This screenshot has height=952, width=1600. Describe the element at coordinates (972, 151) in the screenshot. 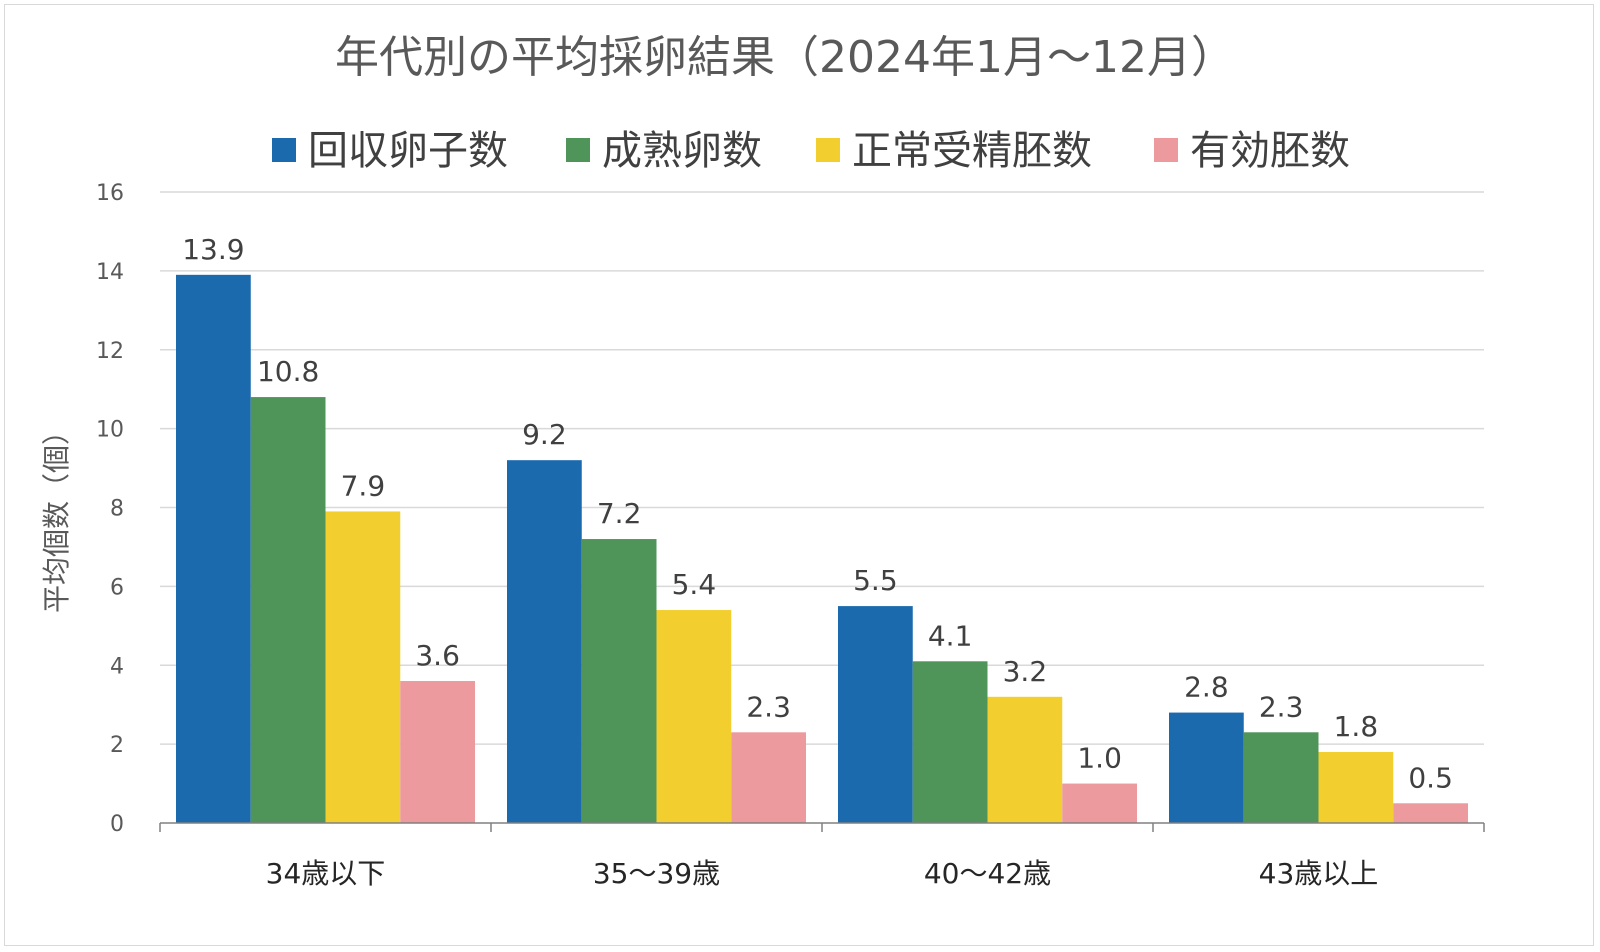

I see `legend-label: 正常受精胚数` at that location.